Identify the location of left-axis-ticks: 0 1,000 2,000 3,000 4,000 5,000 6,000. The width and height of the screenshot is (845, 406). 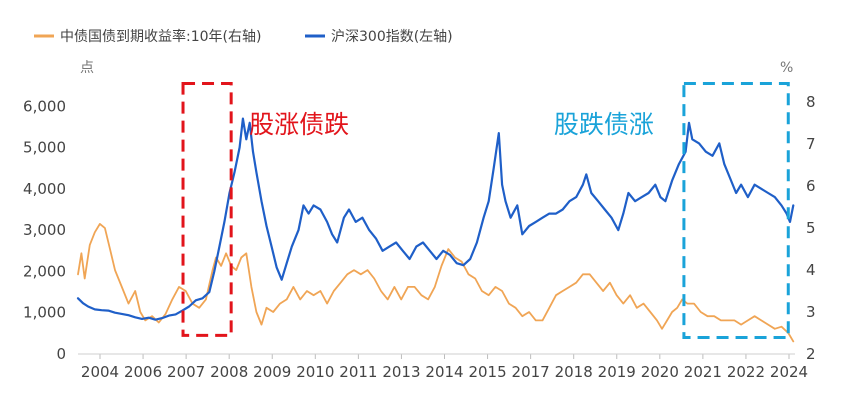
(44, 230).